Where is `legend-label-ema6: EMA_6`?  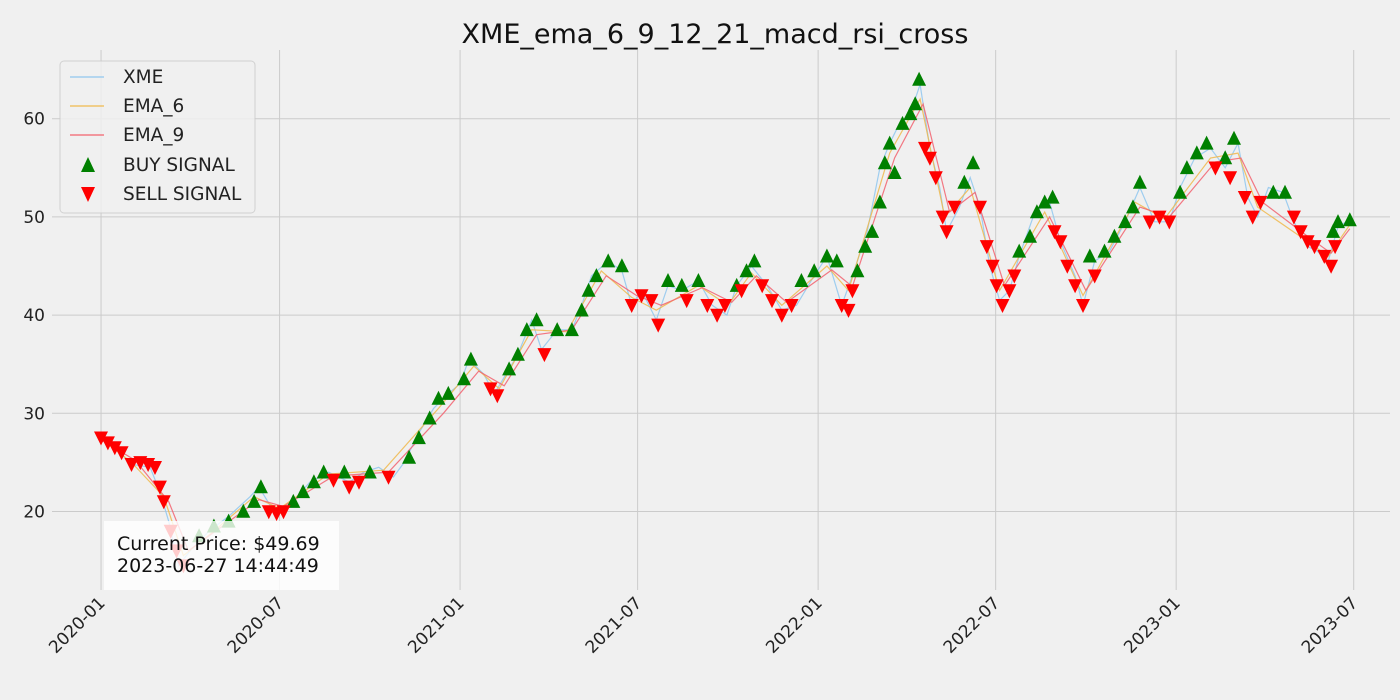
legend-label-ema6: EMA_6 is located at coordinates (153, 106).